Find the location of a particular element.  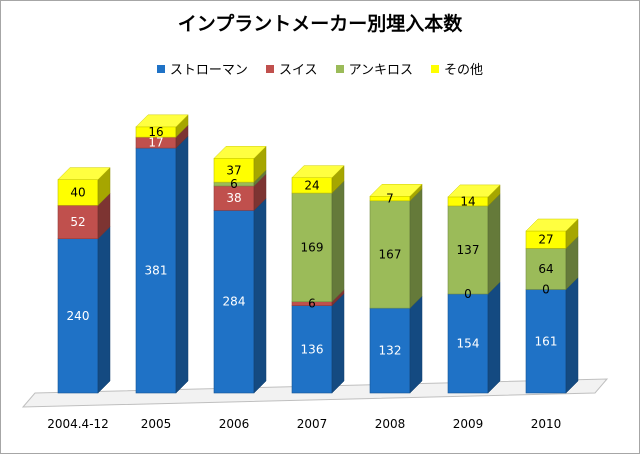

legend-label: スイス is located at coordinates (298, 70).